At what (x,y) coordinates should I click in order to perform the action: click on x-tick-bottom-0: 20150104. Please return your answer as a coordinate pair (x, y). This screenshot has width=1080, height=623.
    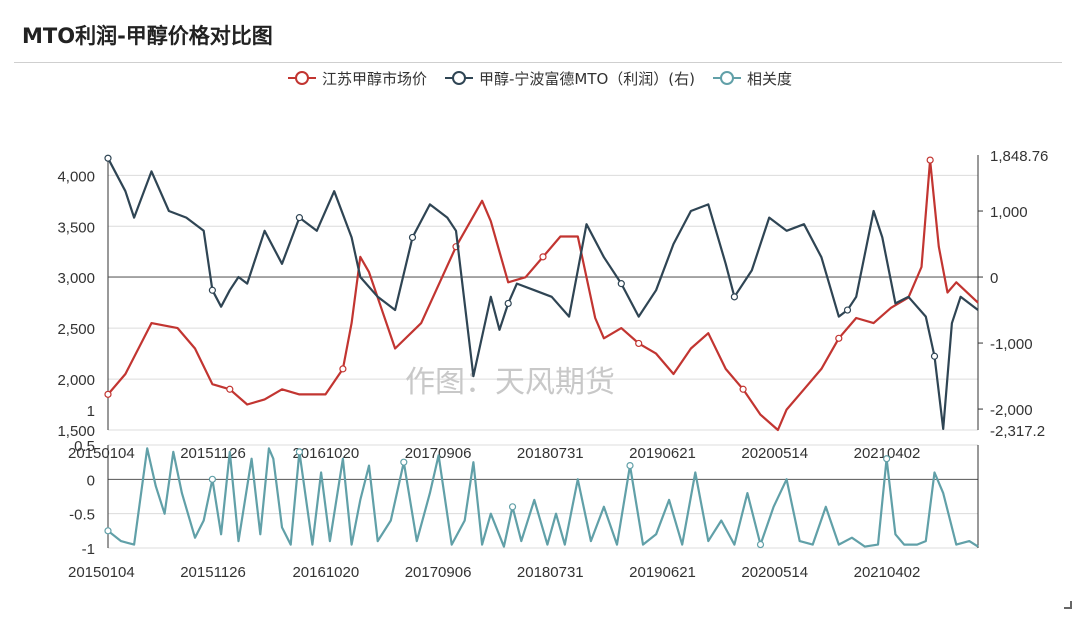
    Looking at the image, I should click on (101, 572).